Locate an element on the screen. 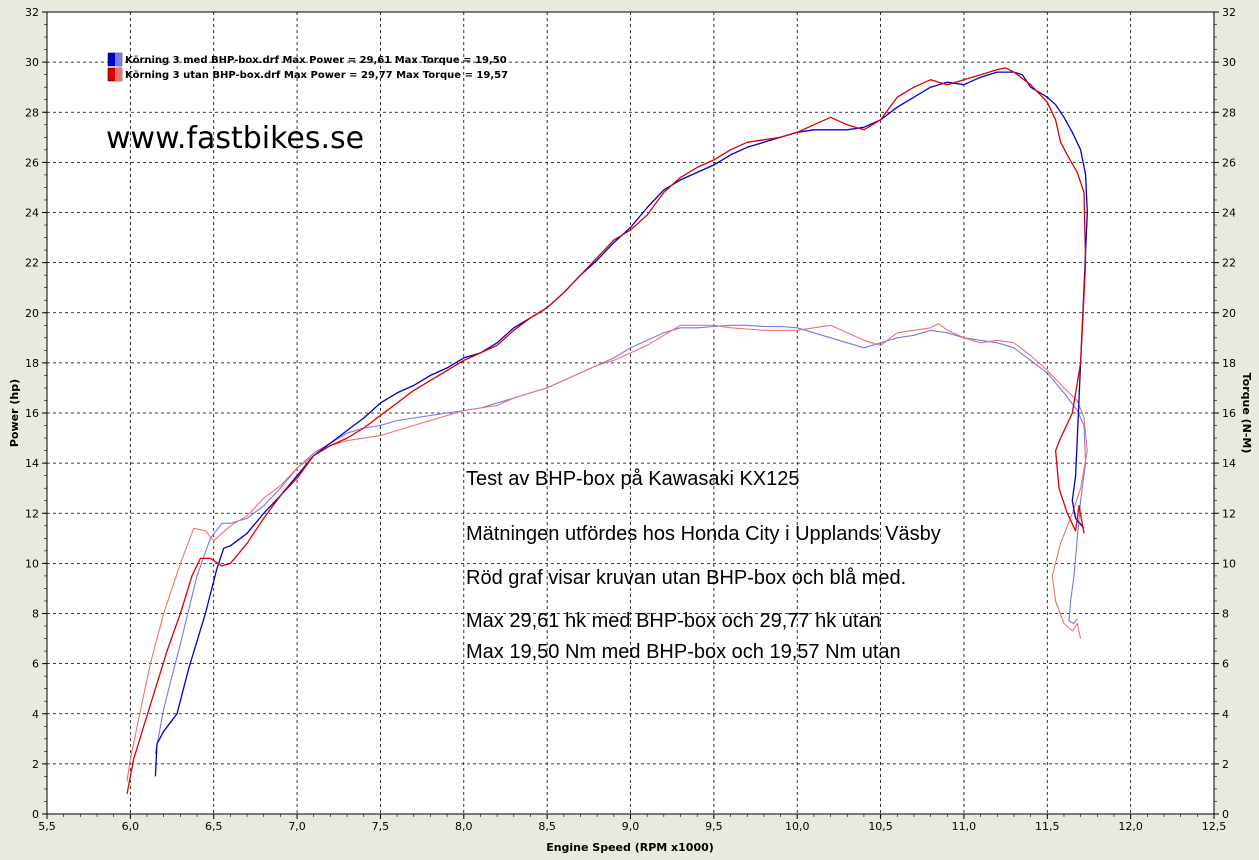  y-tick-label: 20 is located at coordinates (32, 313).